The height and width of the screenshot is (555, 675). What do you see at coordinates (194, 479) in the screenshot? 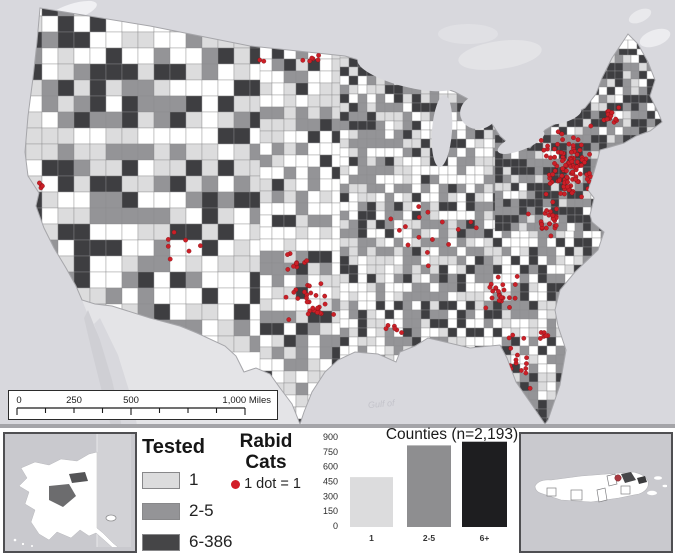
I see `legend-label: 1` at bounding box center [194, 479].